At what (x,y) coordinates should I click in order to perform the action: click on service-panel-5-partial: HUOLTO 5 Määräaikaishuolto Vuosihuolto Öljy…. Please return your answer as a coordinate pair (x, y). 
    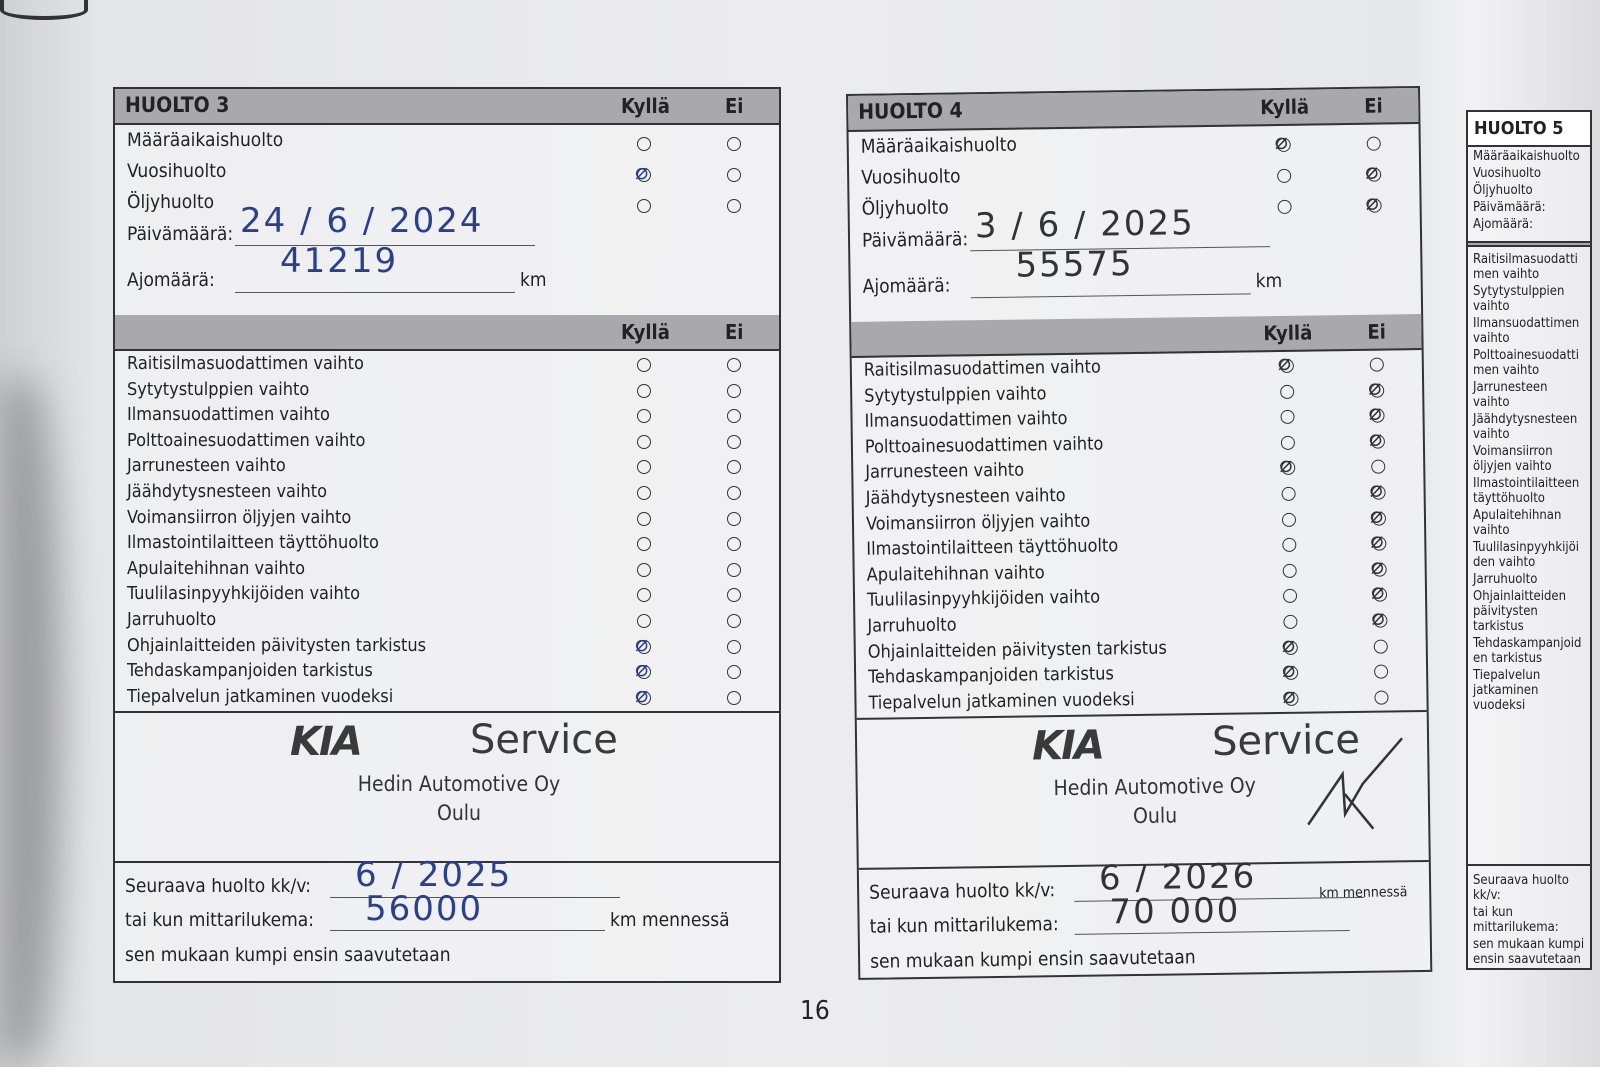
    Looking at the image, I should click on (1529, 540).